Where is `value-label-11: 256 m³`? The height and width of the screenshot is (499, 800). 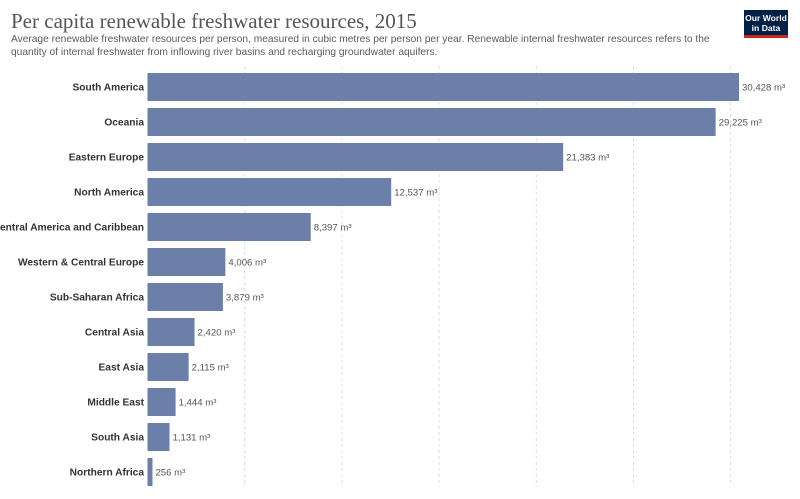 value-label-11: 256 m³ is located at coordinates (170, 473).